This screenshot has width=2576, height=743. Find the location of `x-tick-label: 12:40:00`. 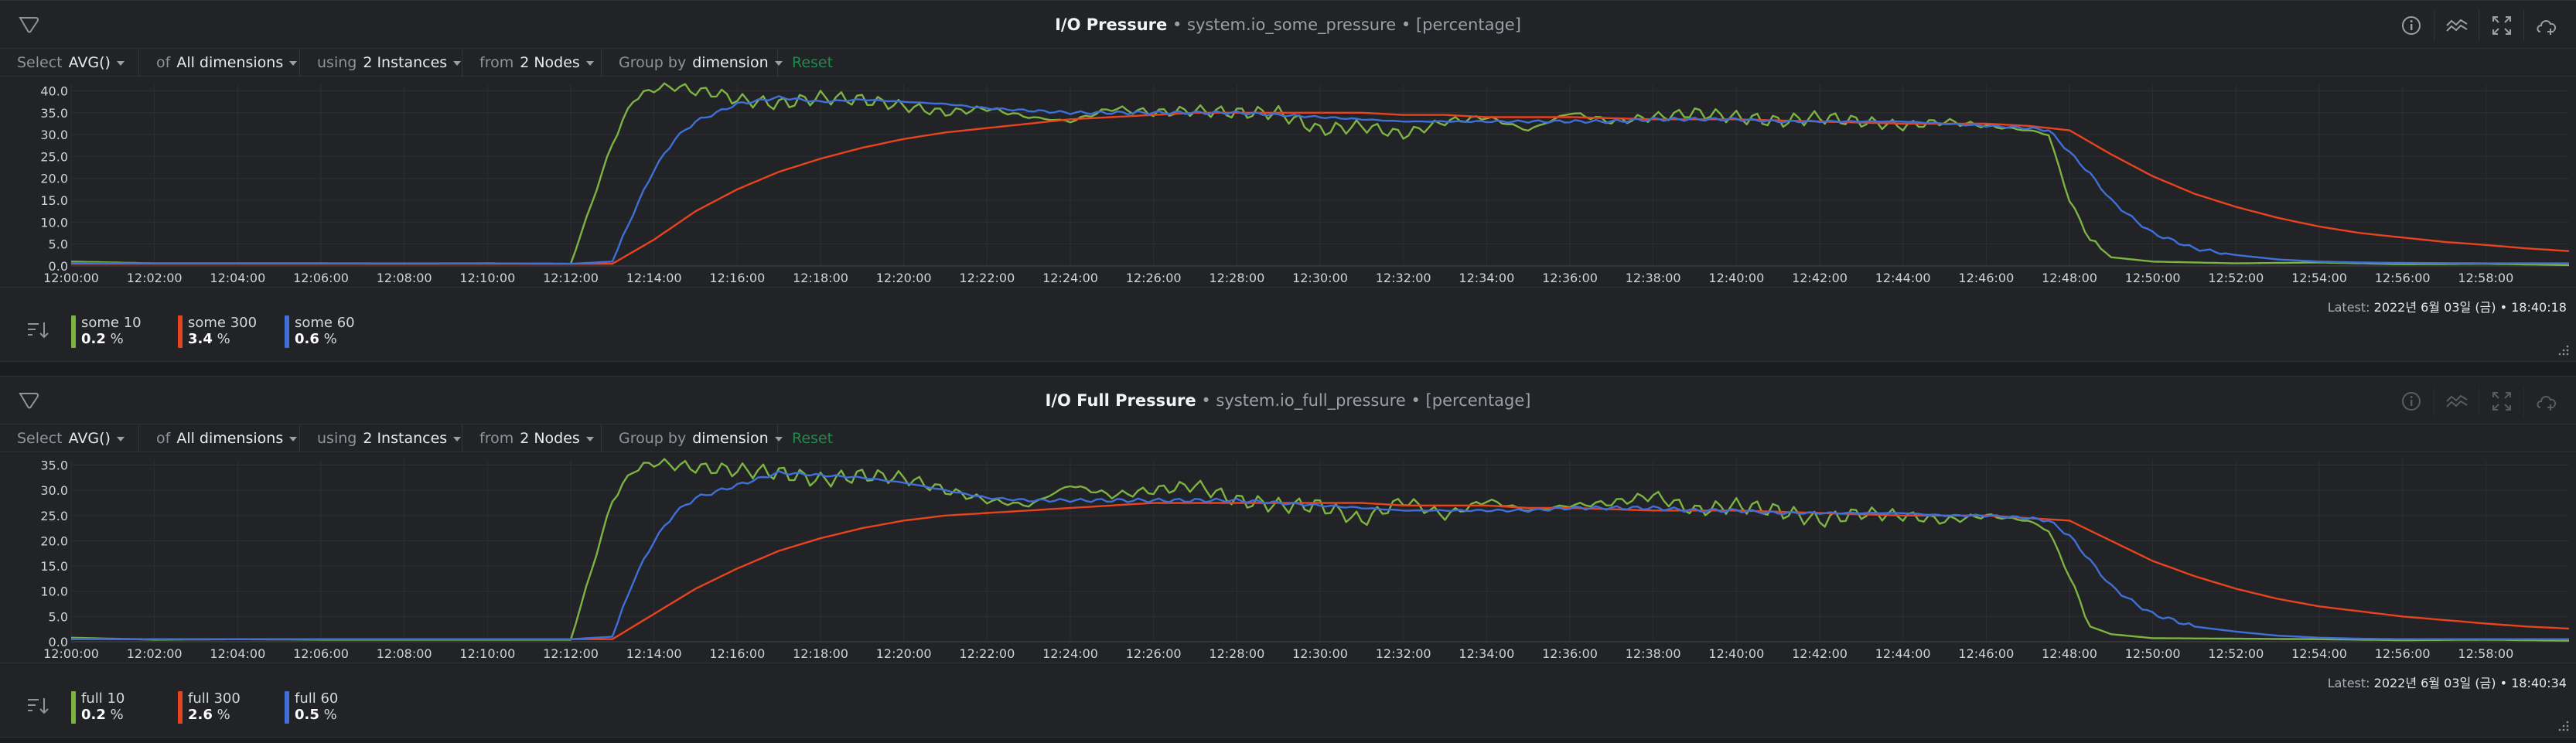

x-tick-label: 12:40:00 is located at coordinates (1736, 653).